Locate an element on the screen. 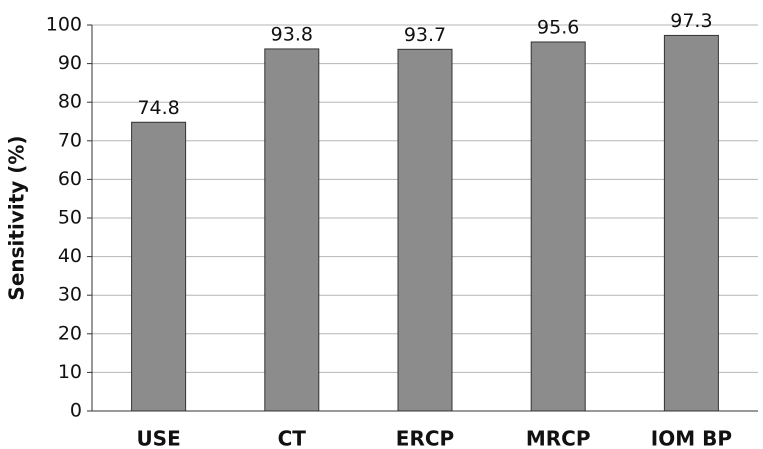 The width and height of the screenshot is (763, 449). y-tick-label: 30 is located at coordinates (70, 295).